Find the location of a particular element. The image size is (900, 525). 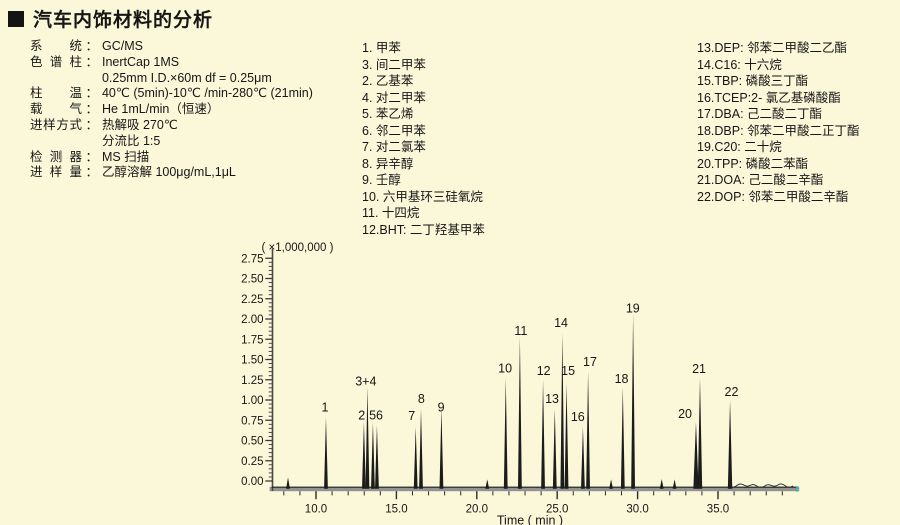

y-tick-label: 2.75 is located at coordinates (252, 259).